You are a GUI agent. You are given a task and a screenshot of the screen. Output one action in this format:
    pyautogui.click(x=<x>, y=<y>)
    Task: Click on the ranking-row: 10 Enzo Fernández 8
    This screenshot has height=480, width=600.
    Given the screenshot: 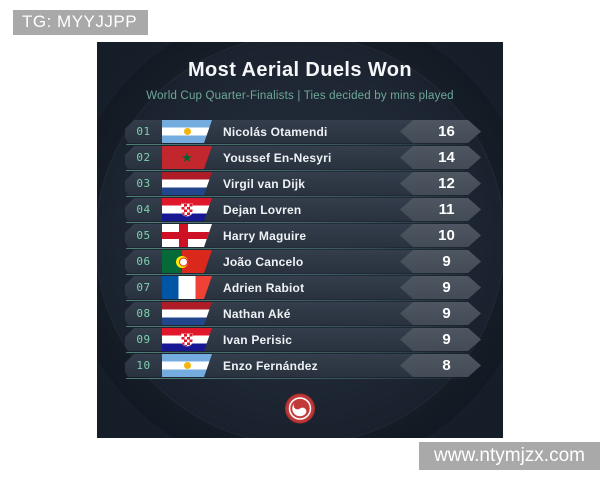 What is the action you would take?
    pyautogui.click(x=303, y=366)
    